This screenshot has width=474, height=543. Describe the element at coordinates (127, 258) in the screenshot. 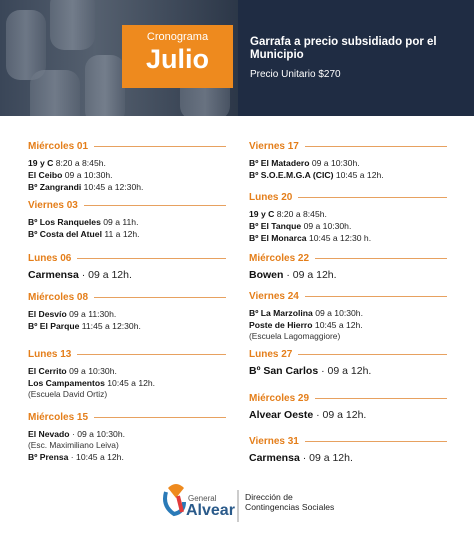

I see `day-heading: Lunes 06` at that location.